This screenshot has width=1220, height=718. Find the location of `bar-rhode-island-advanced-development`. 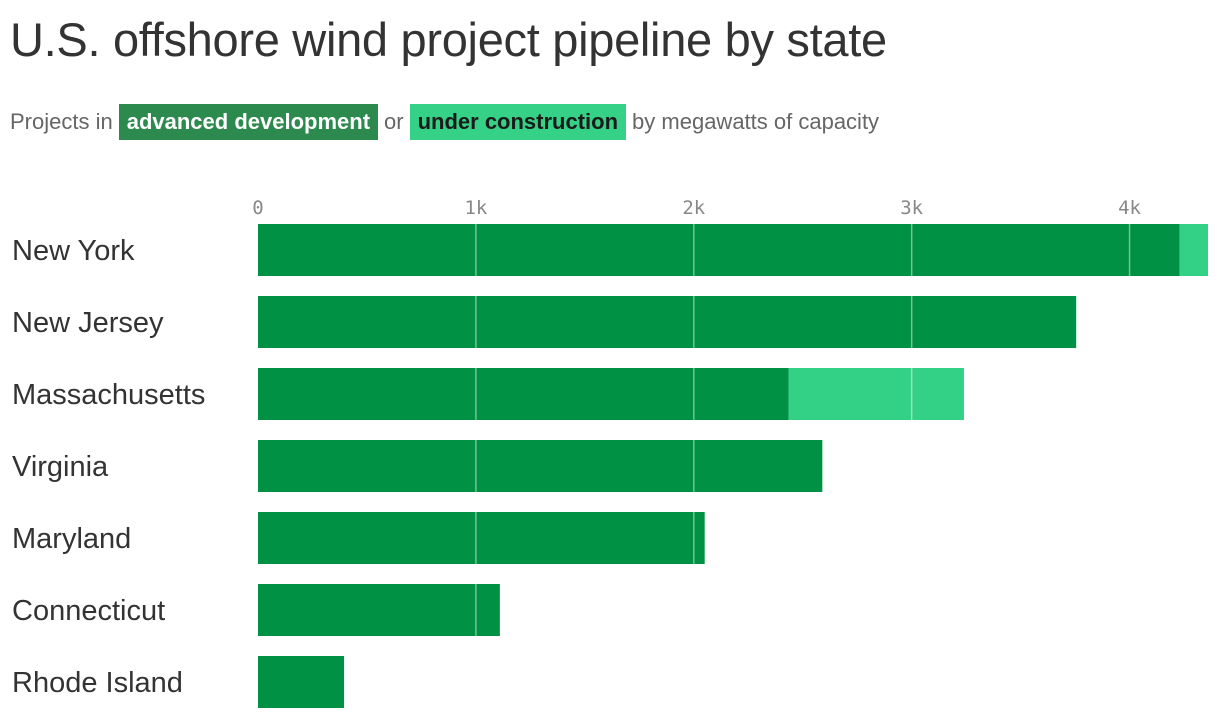

bar-rhode-island-advanced-development is located at coordinates (301, 682).